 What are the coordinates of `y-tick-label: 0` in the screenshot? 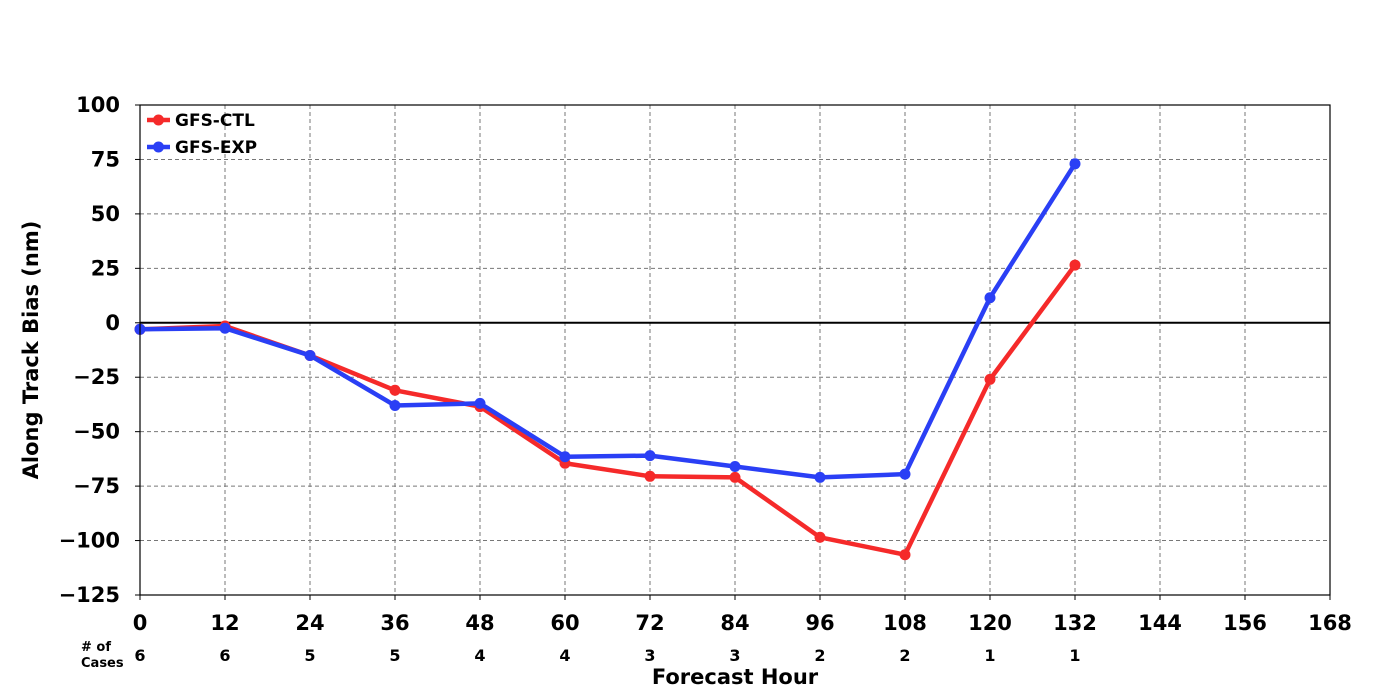 It's located at (112, 323).